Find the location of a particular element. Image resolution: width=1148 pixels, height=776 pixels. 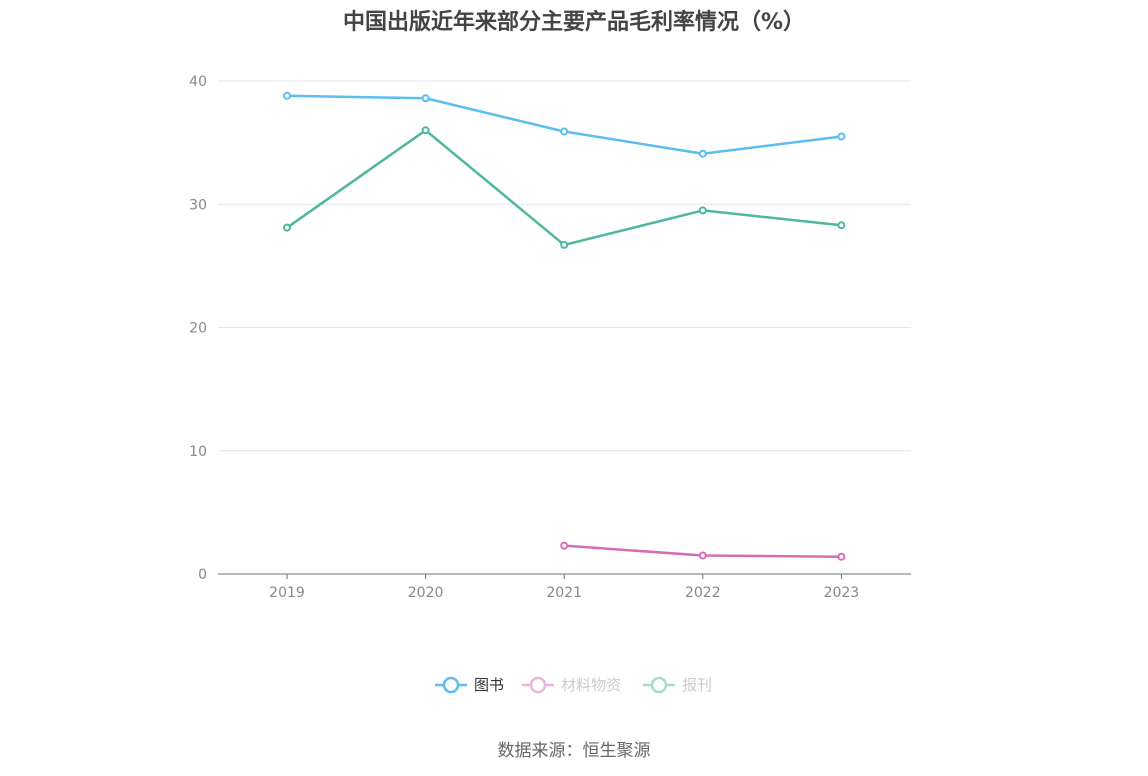

legend-label: 报刊 is located at coordinates (697, 685).